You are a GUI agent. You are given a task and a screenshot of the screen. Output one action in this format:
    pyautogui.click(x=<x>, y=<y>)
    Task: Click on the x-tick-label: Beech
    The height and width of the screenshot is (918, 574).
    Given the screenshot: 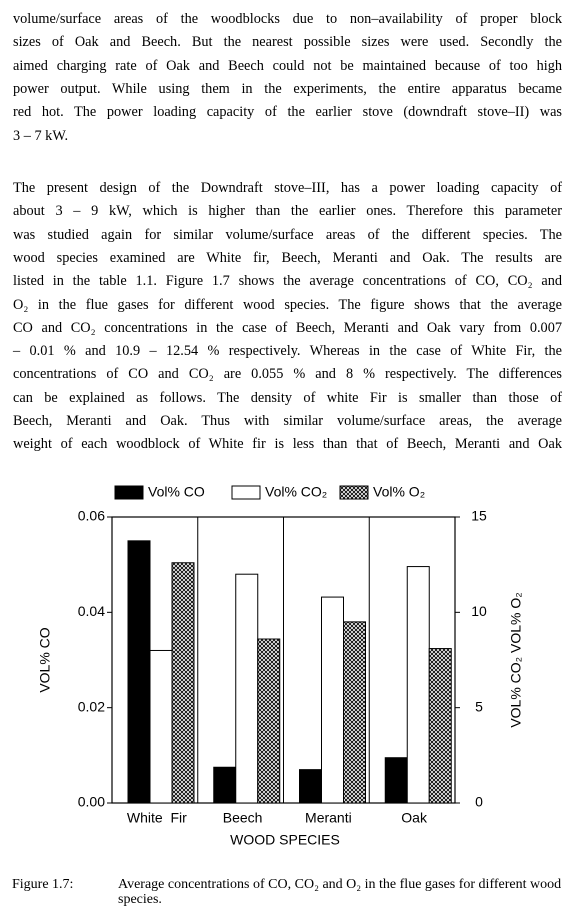 What is the action you would take?
    pyautogui.click(x=243, y=818)
    